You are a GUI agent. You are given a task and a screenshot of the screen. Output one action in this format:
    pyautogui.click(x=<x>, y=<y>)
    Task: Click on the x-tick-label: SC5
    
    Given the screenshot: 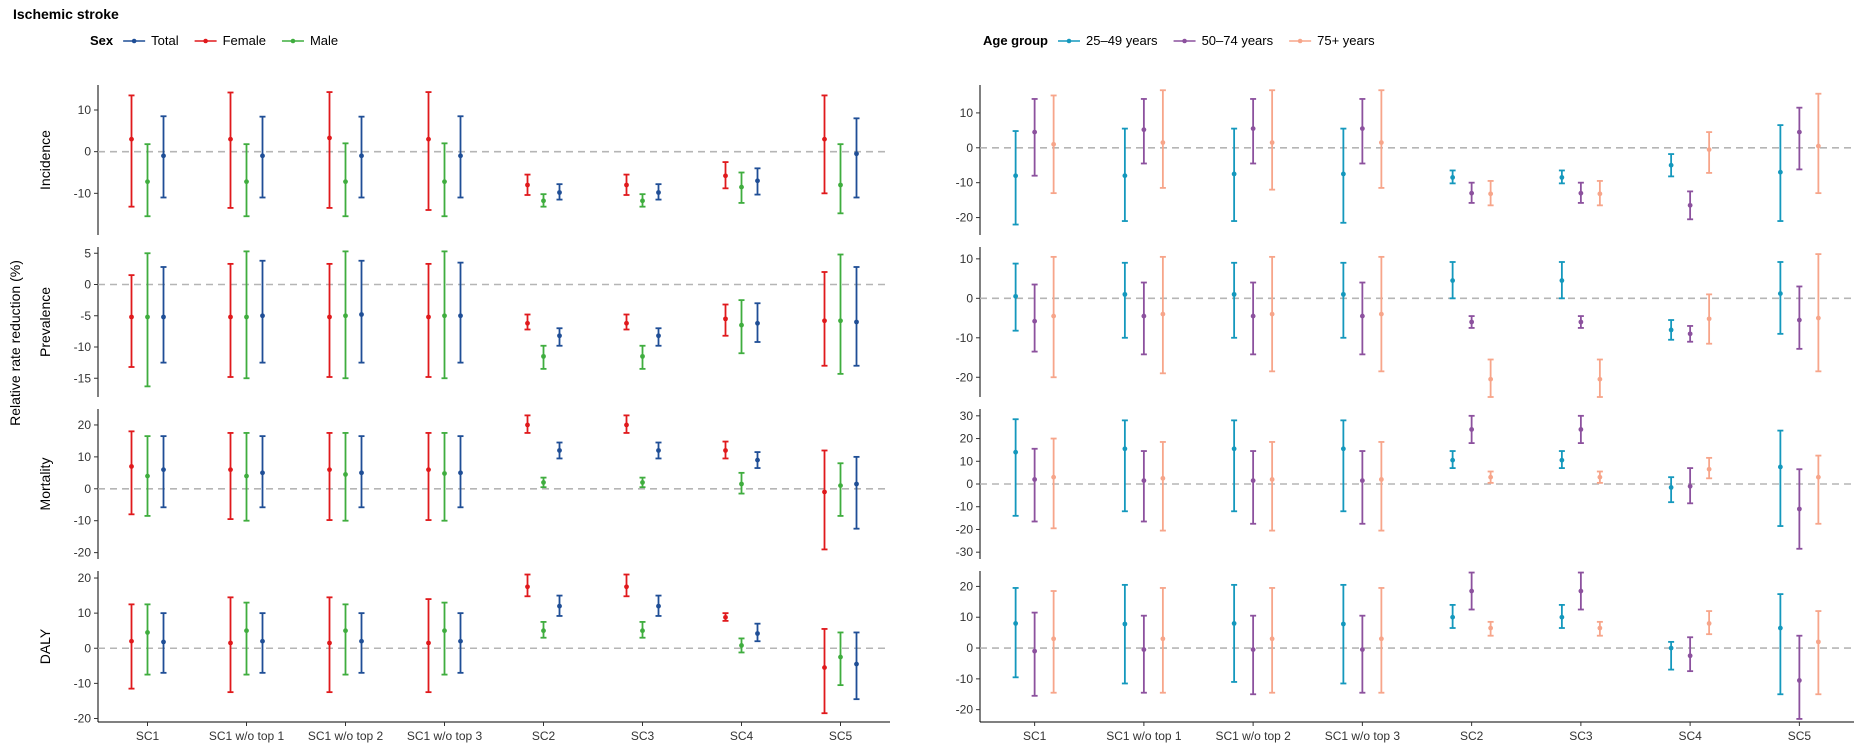 What is the action you would take?
    pyautogui.click(x=841, y=736)
    